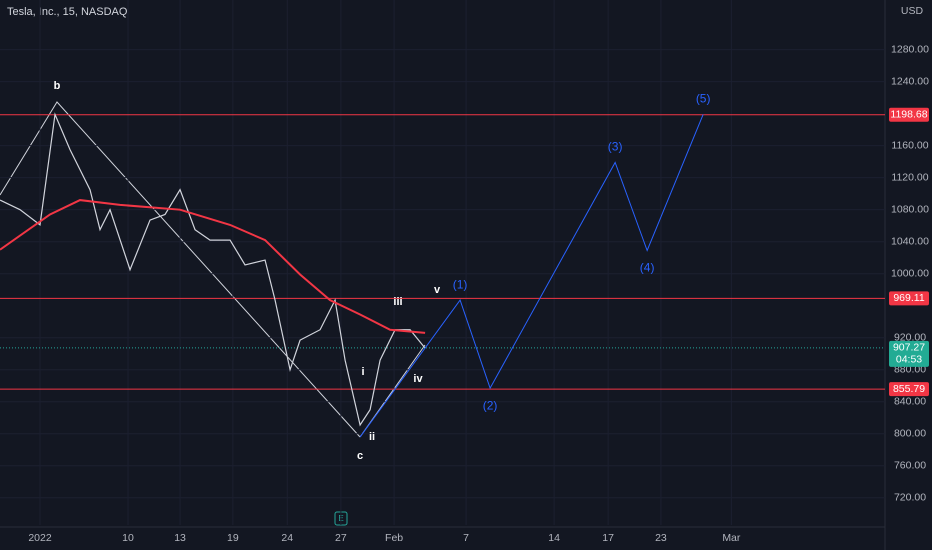  What do you see at coordinates (180, 538) in the screenshot?
I see `x-tick-label: 13` at bounding box center [180, 538].